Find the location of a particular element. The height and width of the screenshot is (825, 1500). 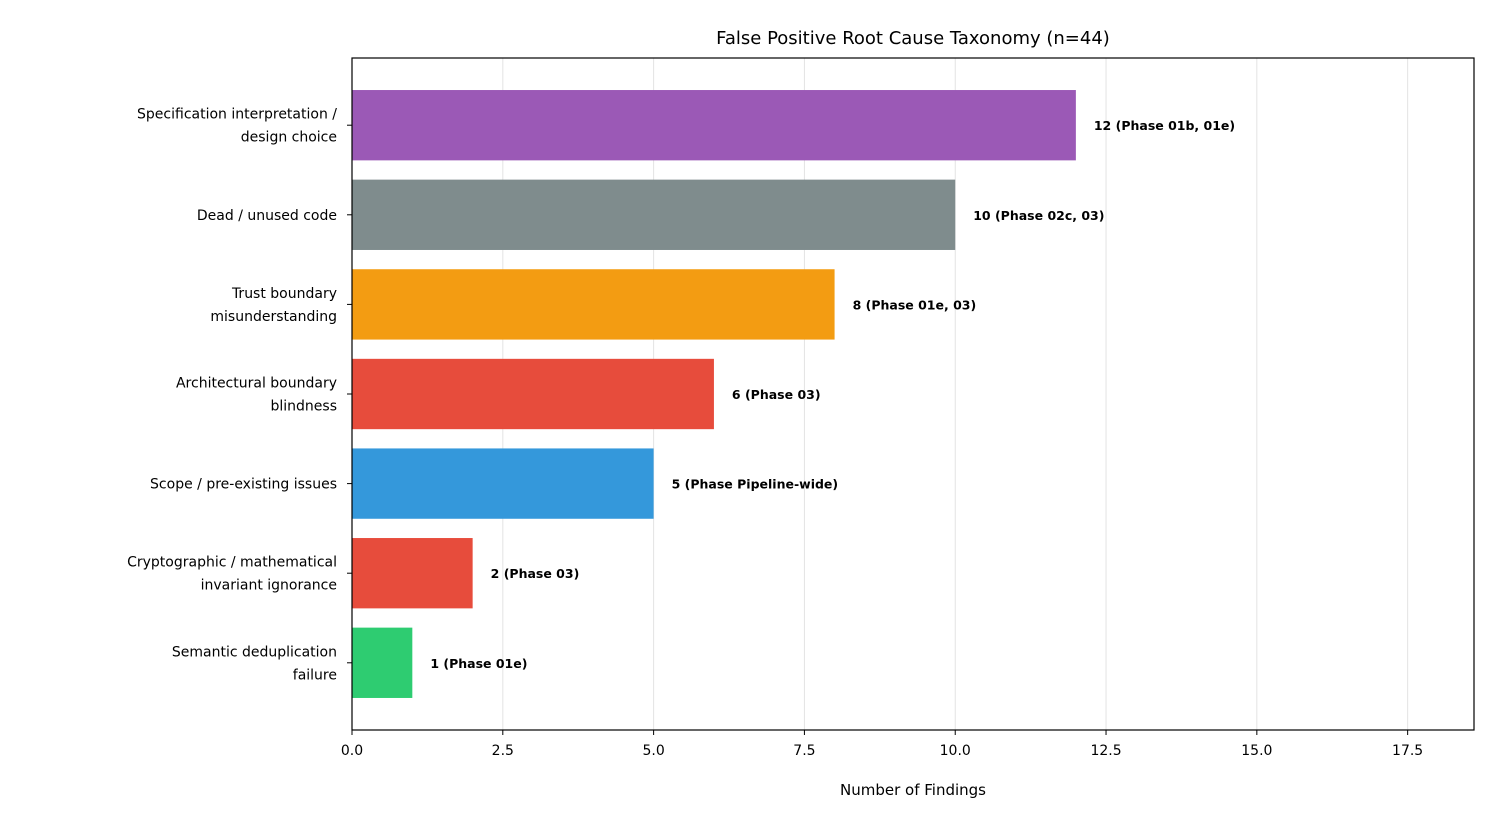

x-tick-label: 7.5 is located at coordinates (804, 751).